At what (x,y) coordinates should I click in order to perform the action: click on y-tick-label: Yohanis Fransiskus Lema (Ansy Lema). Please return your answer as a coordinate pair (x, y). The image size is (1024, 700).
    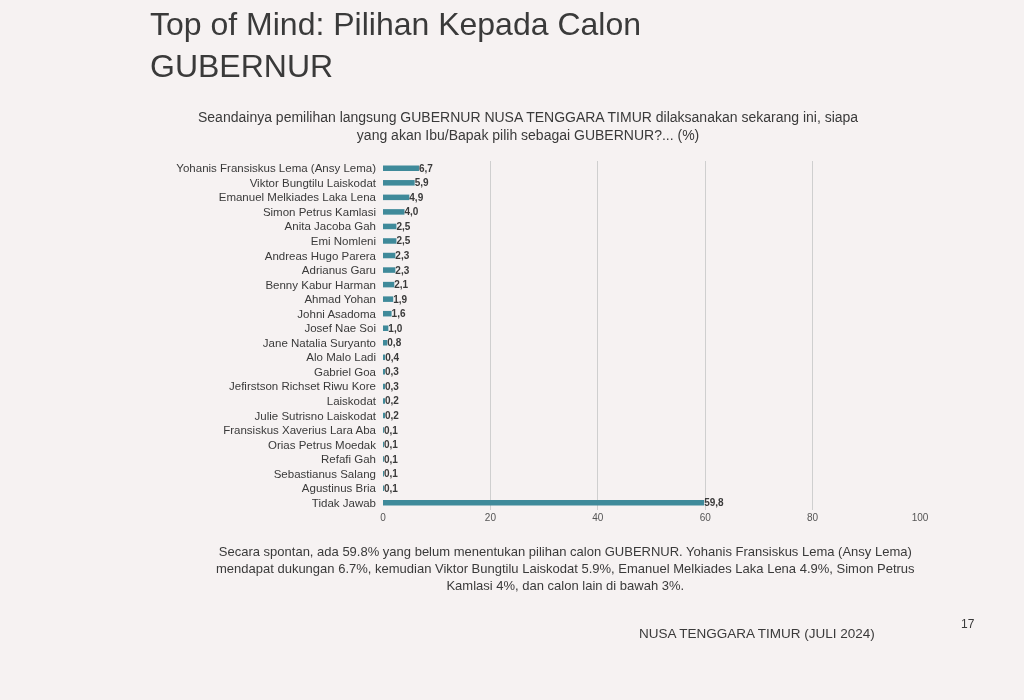
    Looking at the image, I should click on (276, 168).